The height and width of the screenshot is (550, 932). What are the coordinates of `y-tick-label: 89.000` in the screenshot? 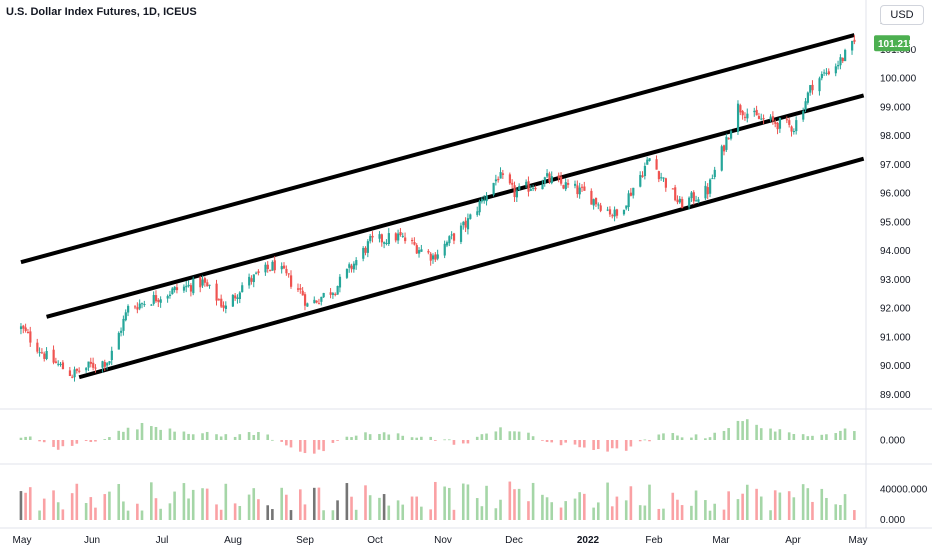 It's located at (895, 395).